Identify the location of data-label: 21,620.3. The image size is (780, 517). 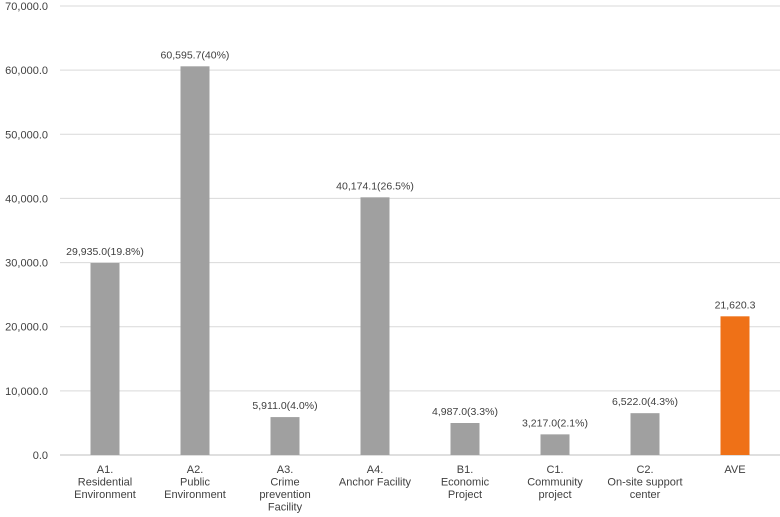
(735, 305).